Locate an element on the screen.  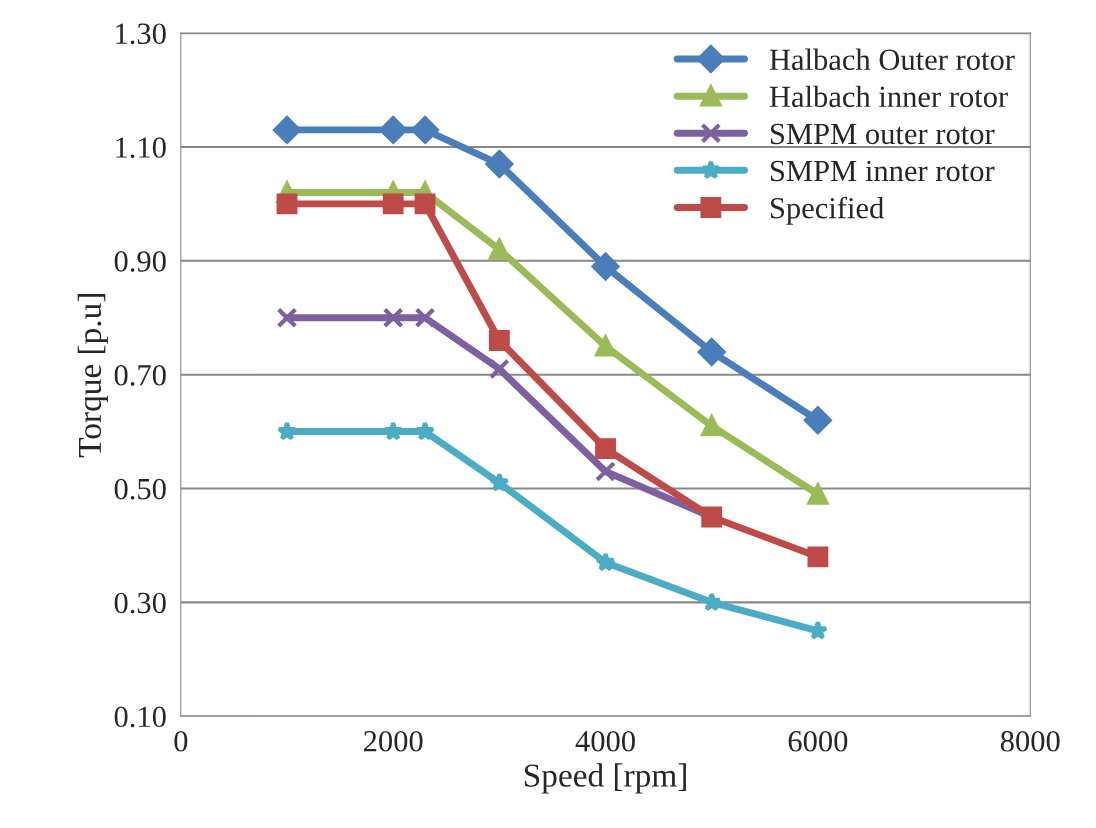
x-tick-label: 0 is located at coordinates (181, 741).